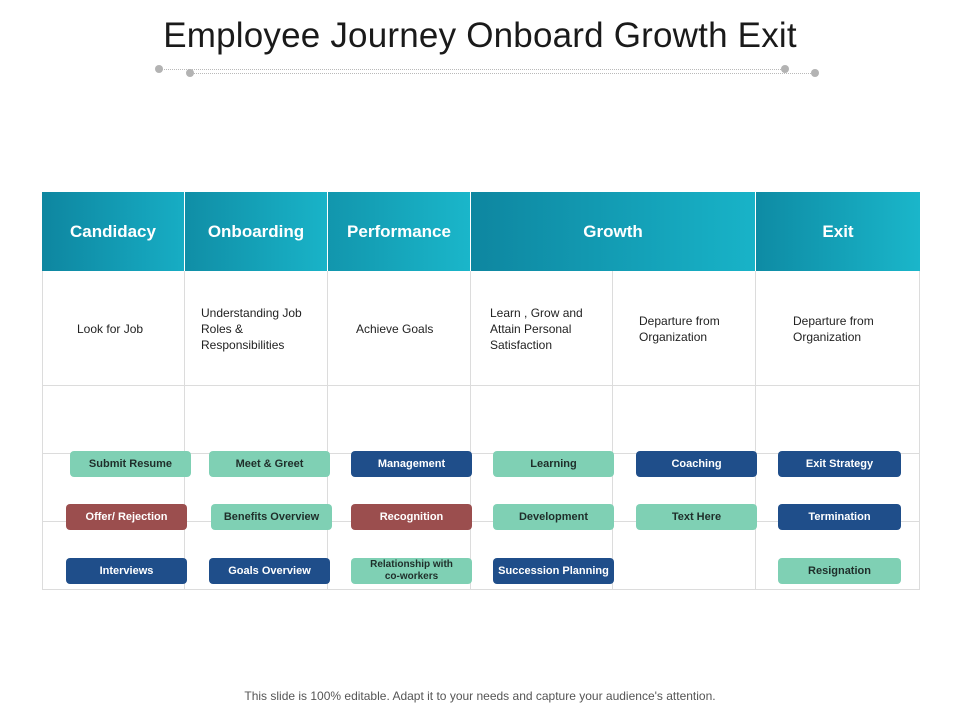 This screenshot has height=720, width=960. What do you see at coordinates (679, 329) in the screenshot?
I see `desc-growth-2: Departure from Organization` at bounding box center [679, 329].